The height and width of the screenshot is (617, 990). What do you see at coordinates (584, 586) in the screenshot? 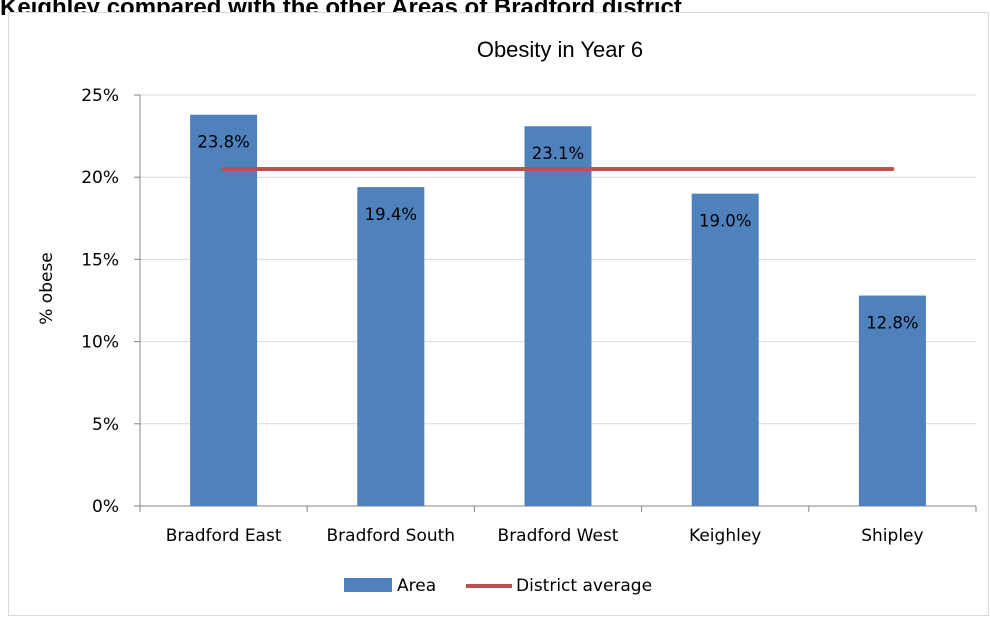
I see `legend-label-district-average: District average` at bounding box center [584, 586].